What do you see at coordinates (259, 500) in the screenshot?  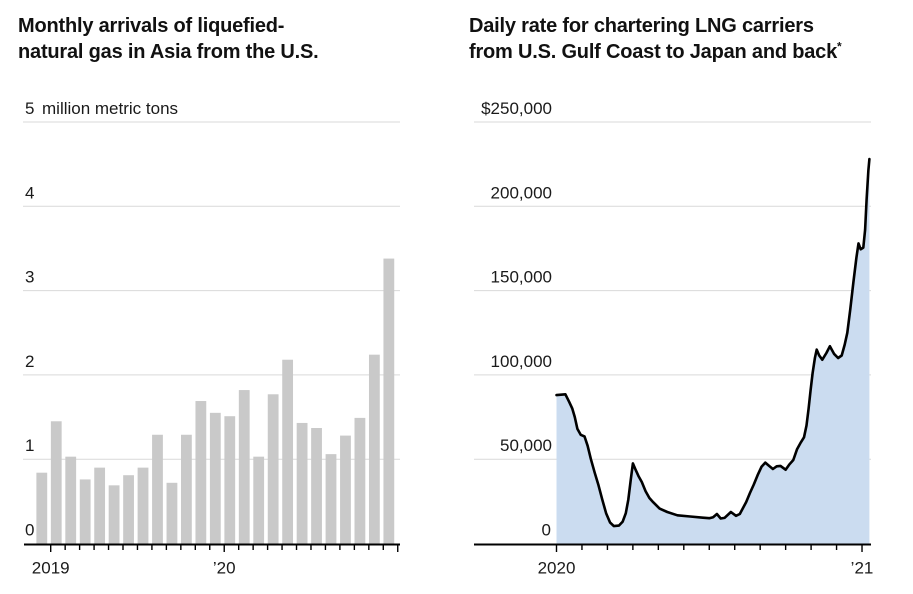 I see `bar-Apr-2020` at bounding box center [259, 500].